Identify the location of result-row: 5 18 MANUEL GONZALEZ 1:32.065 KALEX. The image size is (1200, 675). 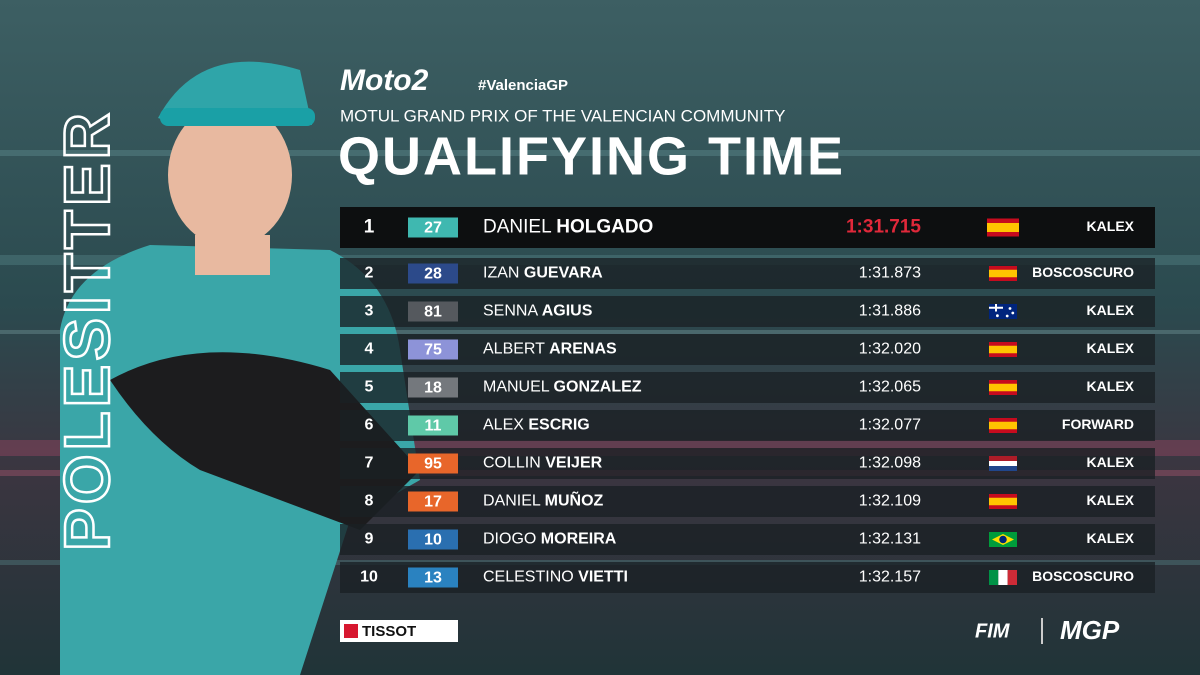
(747, 387).